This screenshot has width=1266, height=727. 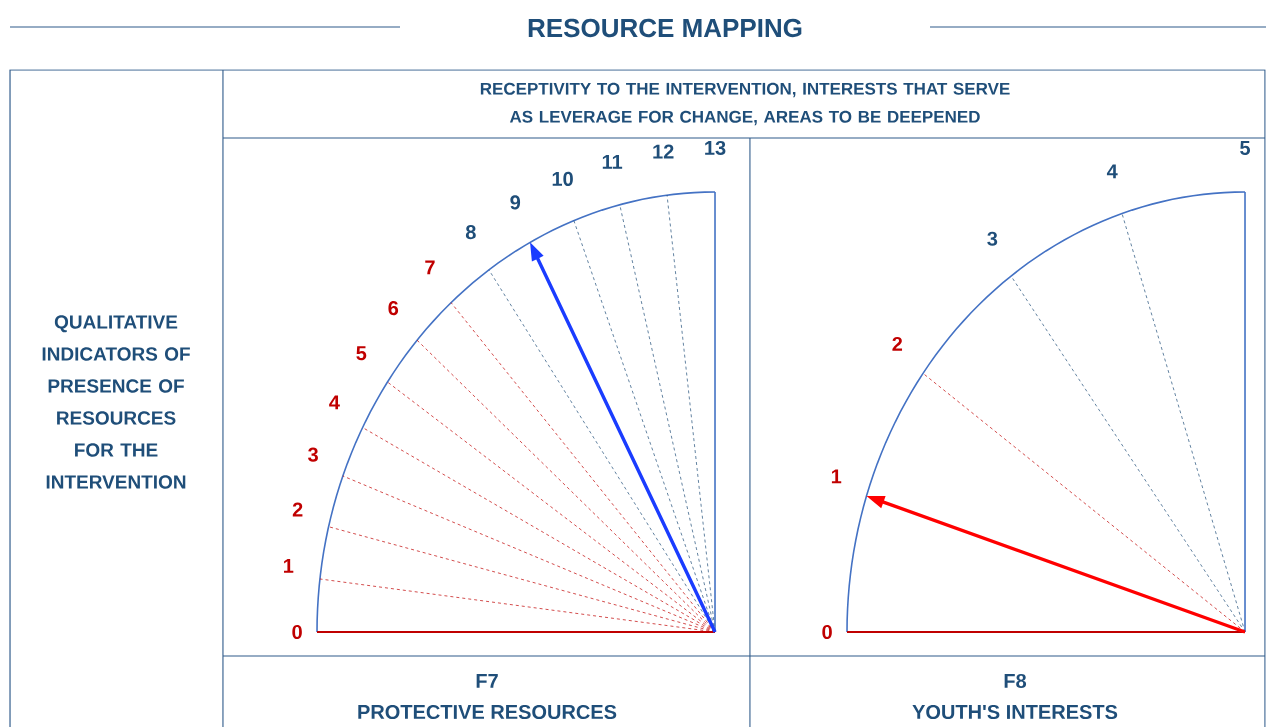 What do you see at coordinates (715, 148) in the screenshot?
I see `category-label: 13` at bounding box center [715, 148].